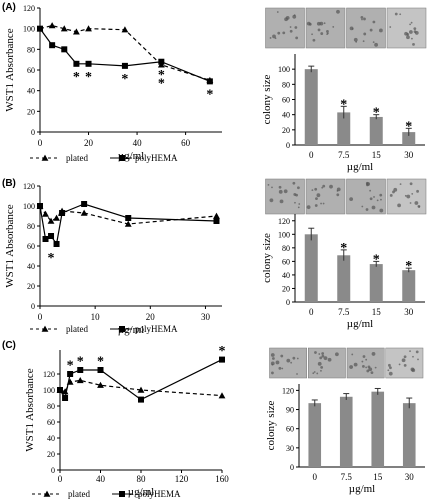  I want to click on bar-y-tick-label: 120, so click(288, 390).